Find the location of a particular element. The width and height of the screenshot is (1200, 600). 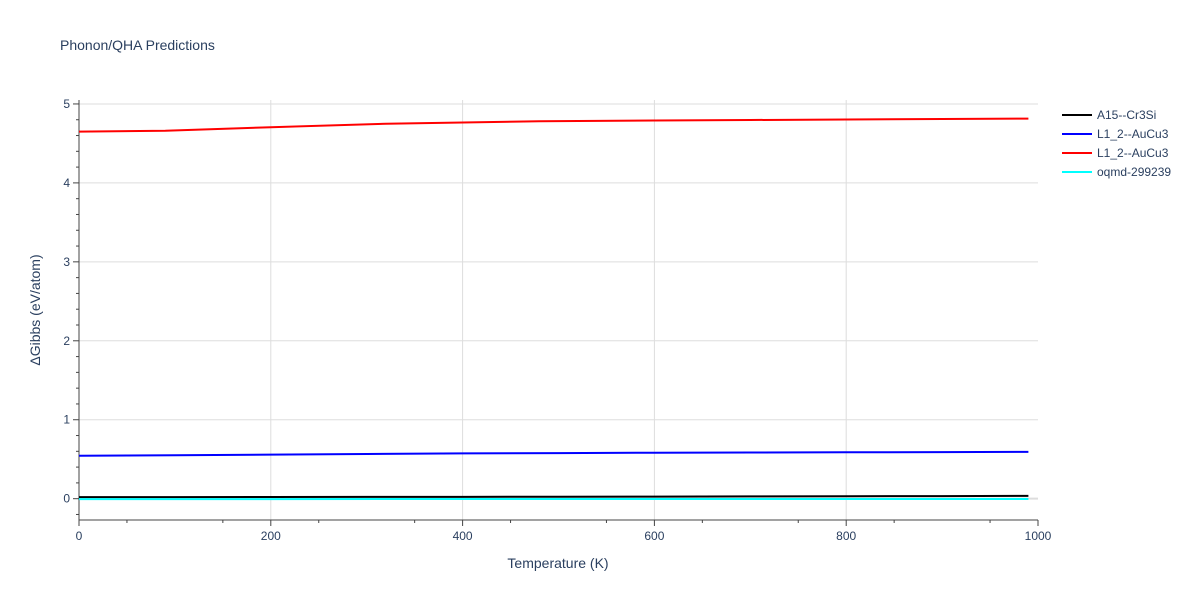

x-tick-label: 200 is located at coordinates (271, 536).